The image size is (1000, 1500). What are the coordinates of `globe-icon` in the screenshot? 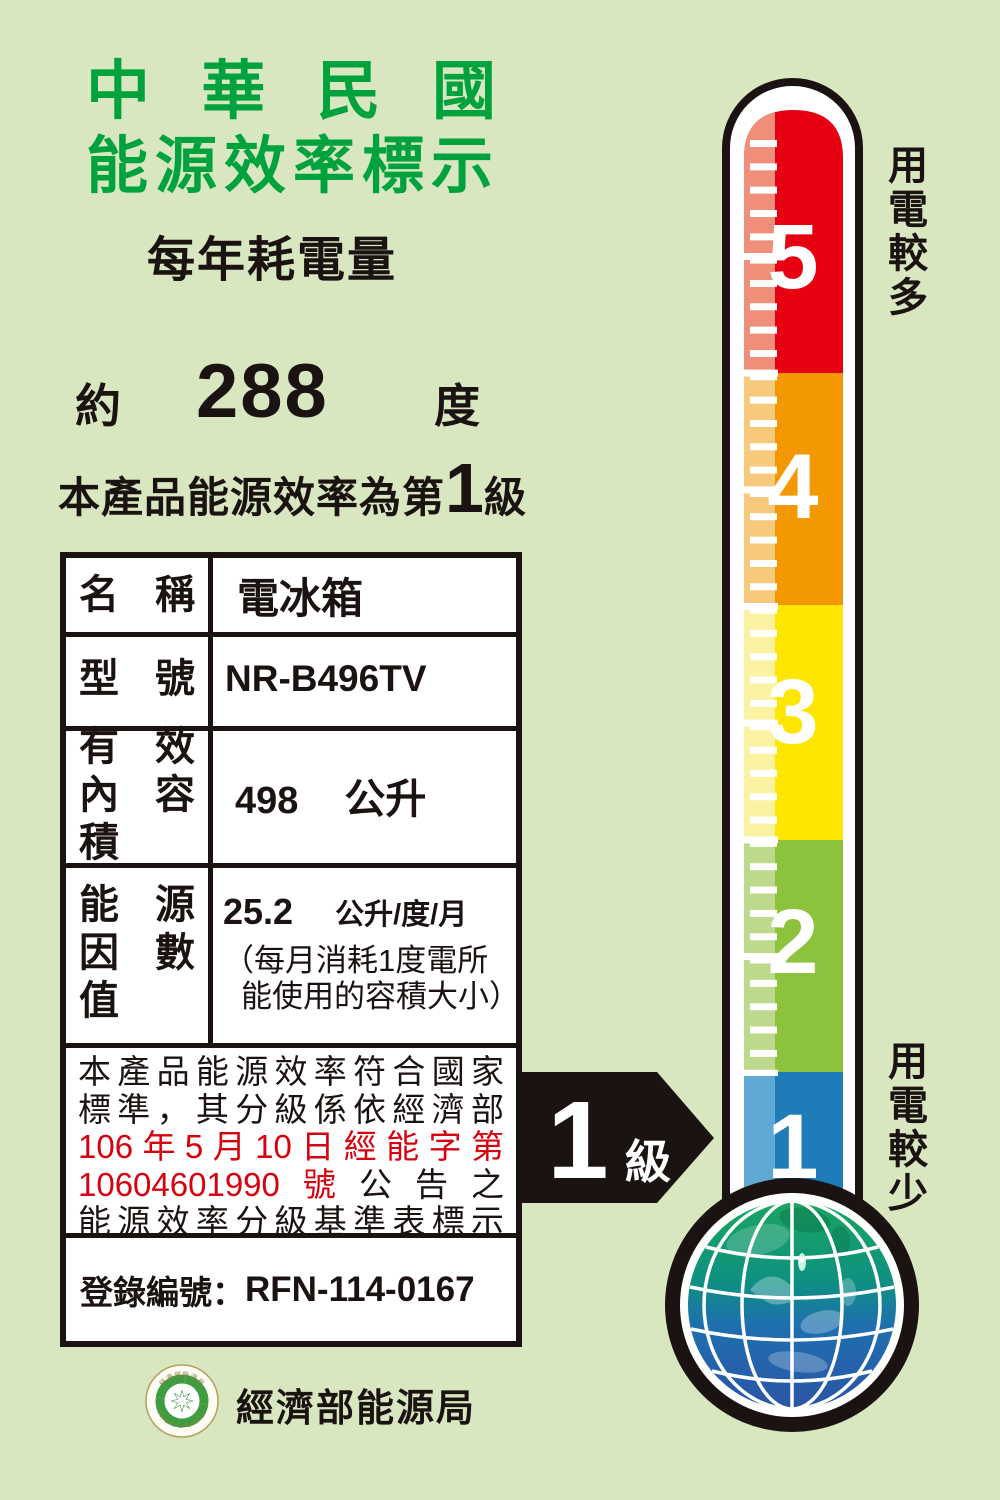 It's located at (792, 1305).